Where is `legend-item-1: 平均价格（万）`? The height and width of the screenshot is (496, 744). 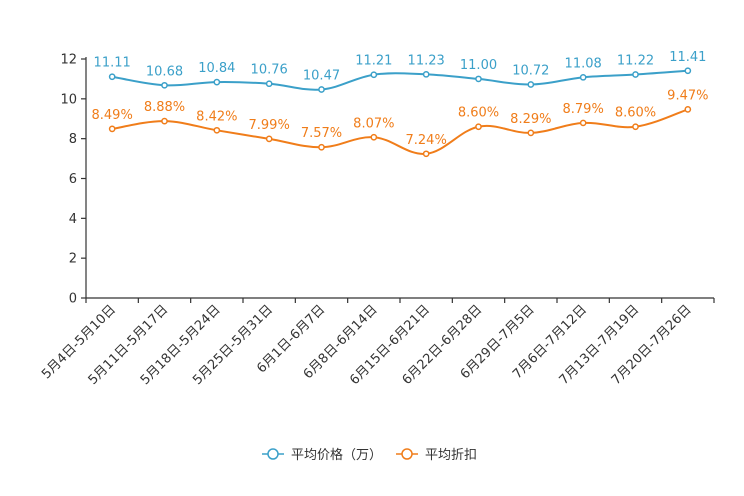
legend-item-1: 平均价格（万） is located at coordinates (322, 455).